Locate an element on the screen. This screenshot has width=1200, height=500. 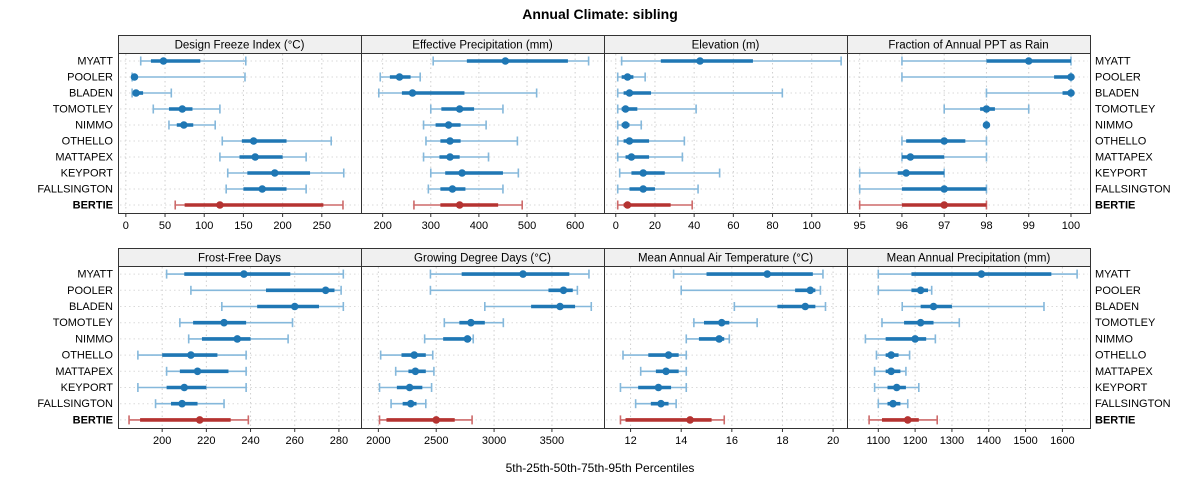
panel-title: Mean Annual Air Temperature (°C) is located at coordinates (725, 259).